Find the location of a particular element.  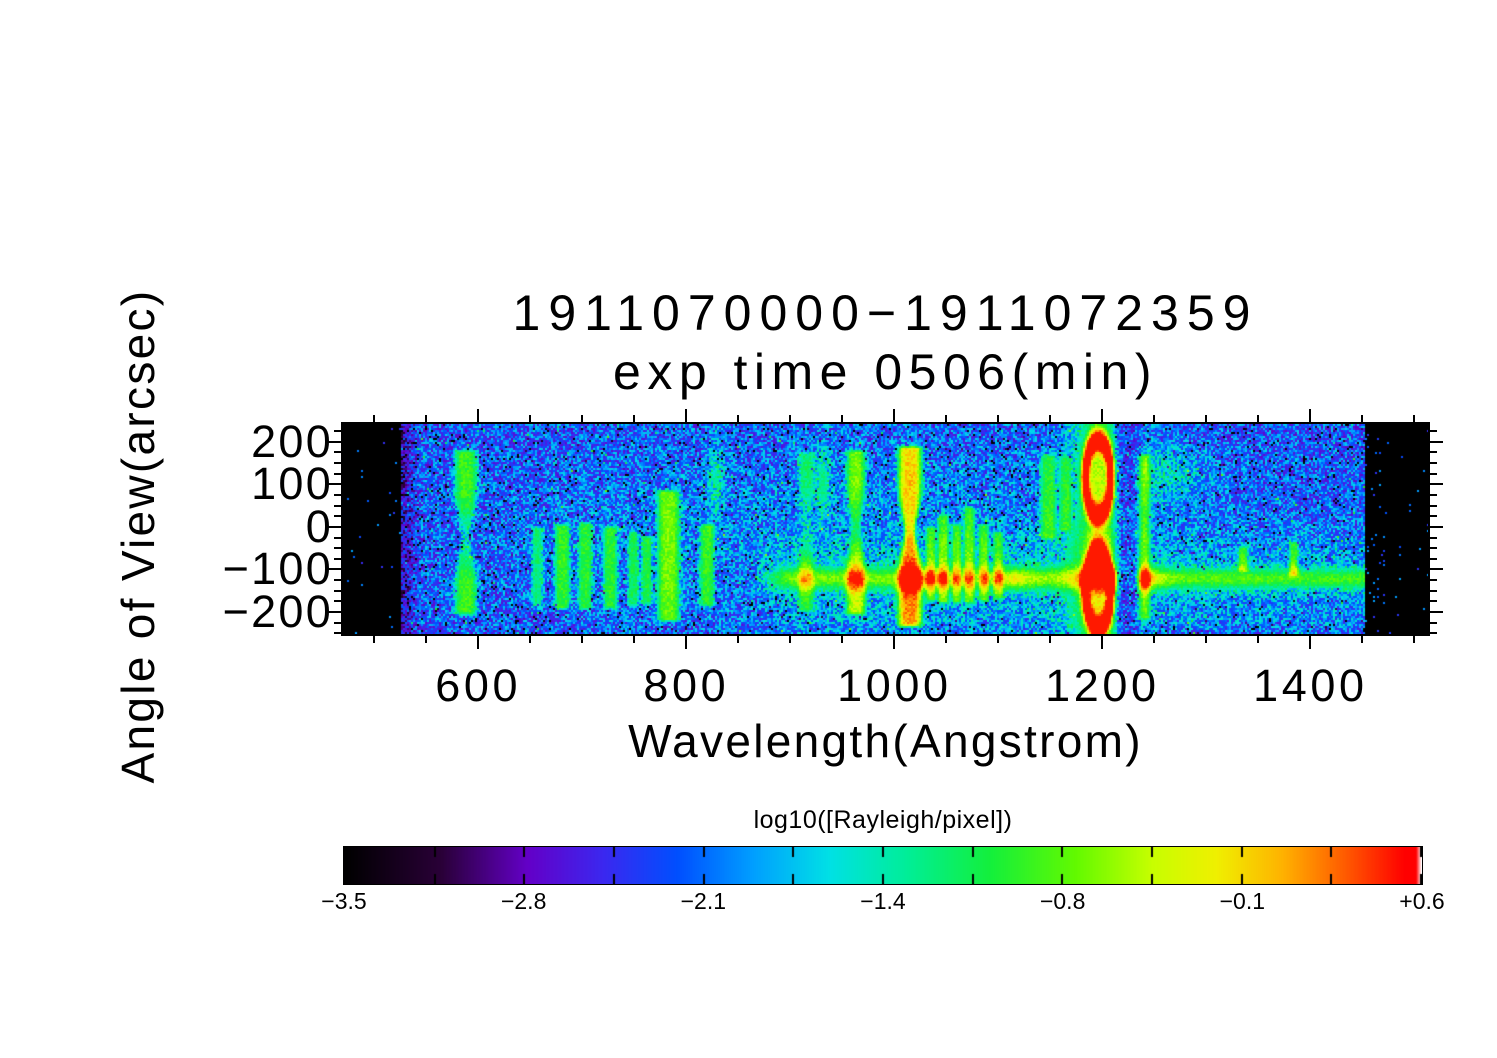

y-tick-label: 200 is located at coordinates (292, 441).